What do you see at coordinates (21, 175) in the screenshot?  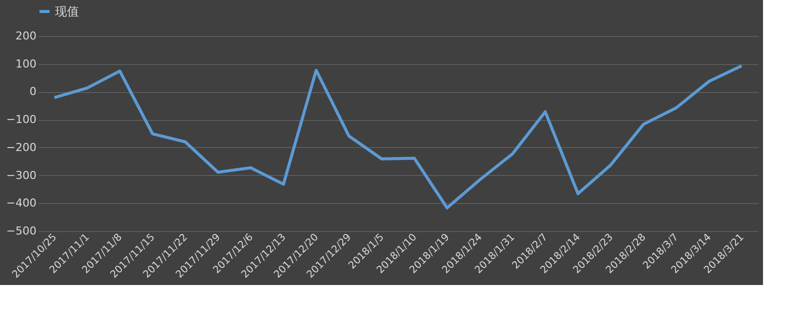 I see `y-tick-label: −300` at bounding box center [21, 175].